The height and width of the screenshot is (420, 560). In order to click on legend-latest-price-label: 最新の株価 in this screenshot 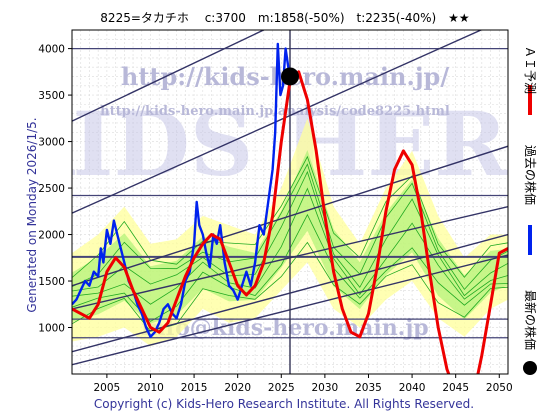, I will do `click(530, 320)`.